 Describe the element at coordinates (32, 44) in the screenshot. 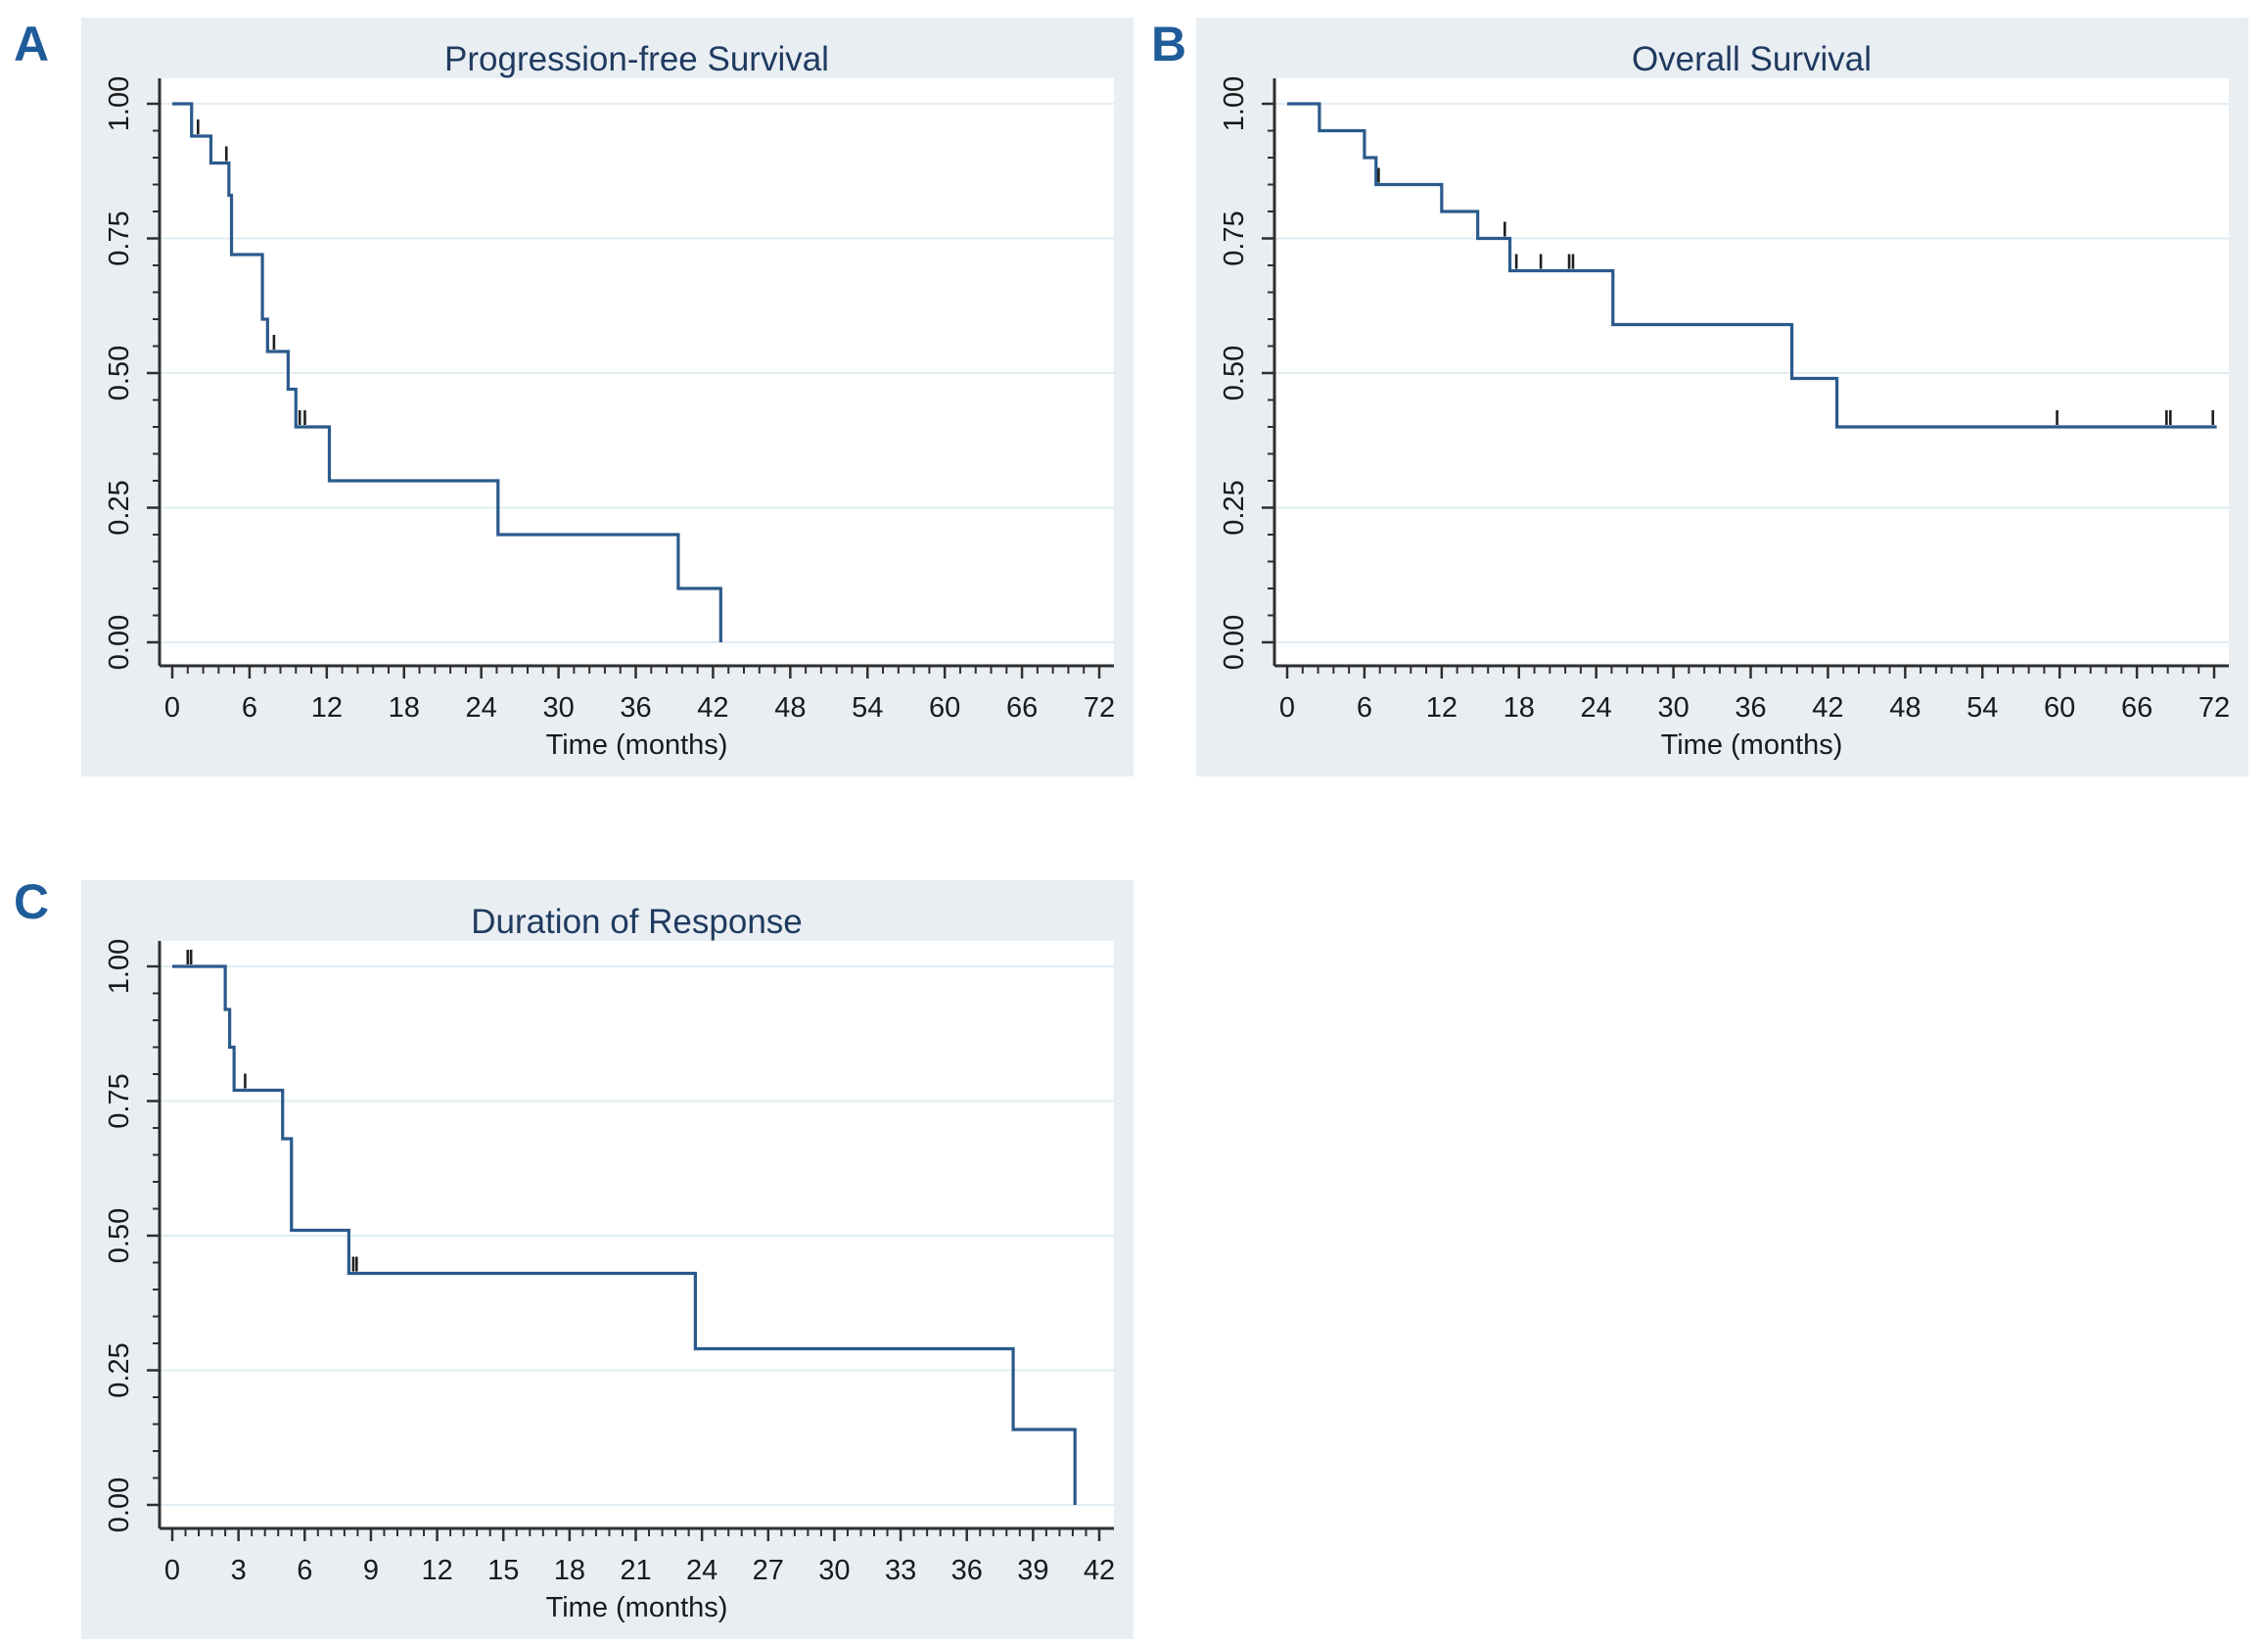

I see `panel-letter-a: A` at that location.